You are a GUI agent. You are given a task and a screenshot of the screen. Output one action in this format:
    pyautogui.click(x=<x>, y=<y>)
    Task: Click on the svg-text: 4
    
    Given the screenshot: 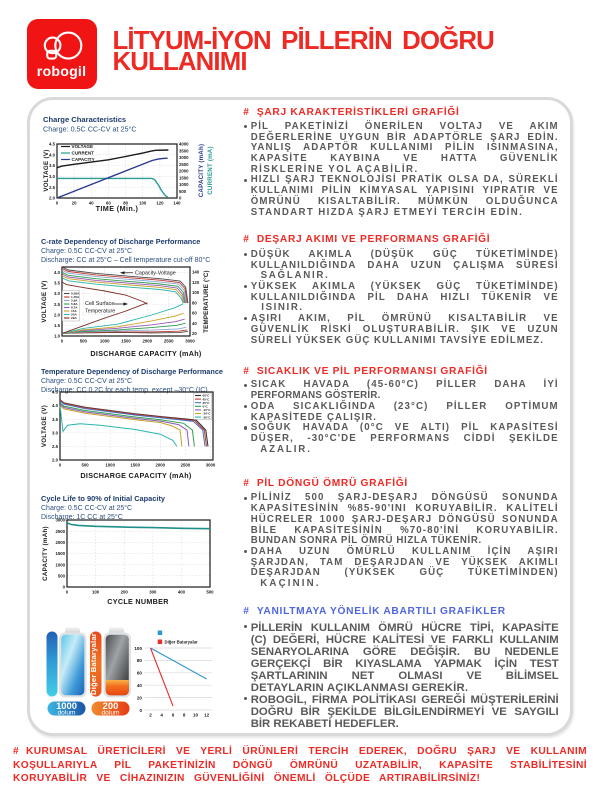 What is the action you would take?
    pyautogui.click(x=161, y=715)
    